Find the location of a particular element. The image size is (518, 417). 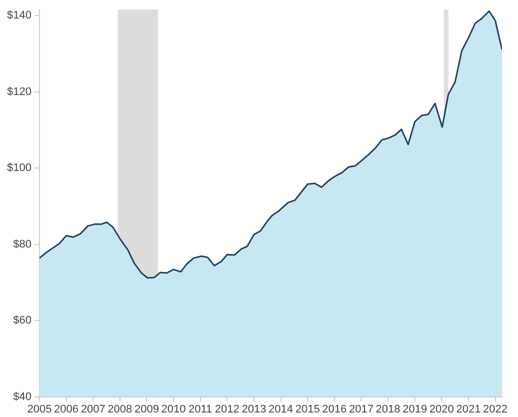

x-tick-label: 2021 is located at coordinates (468, 409).